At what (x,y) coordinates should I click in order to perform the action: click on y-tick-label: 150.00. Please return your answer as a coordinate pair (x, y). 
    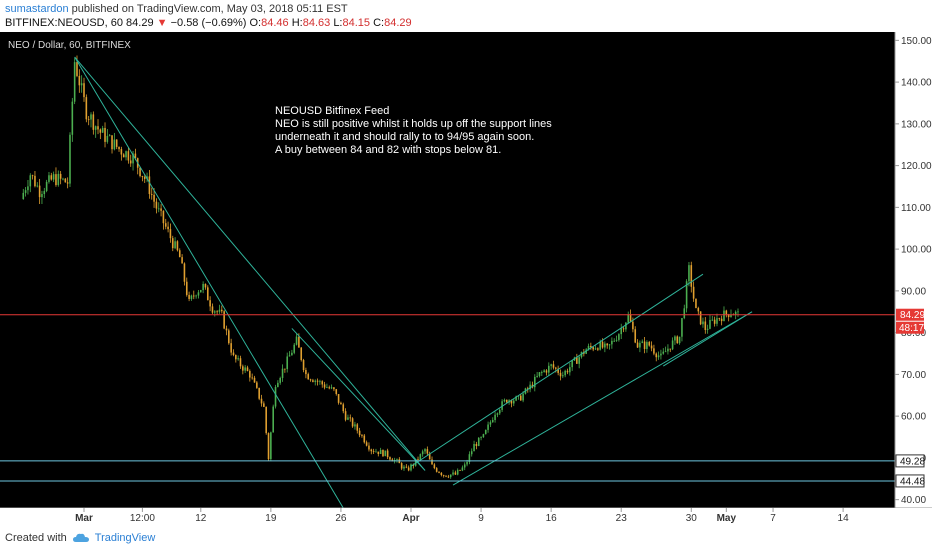
    Looking at the image, I should click on (916, 41).